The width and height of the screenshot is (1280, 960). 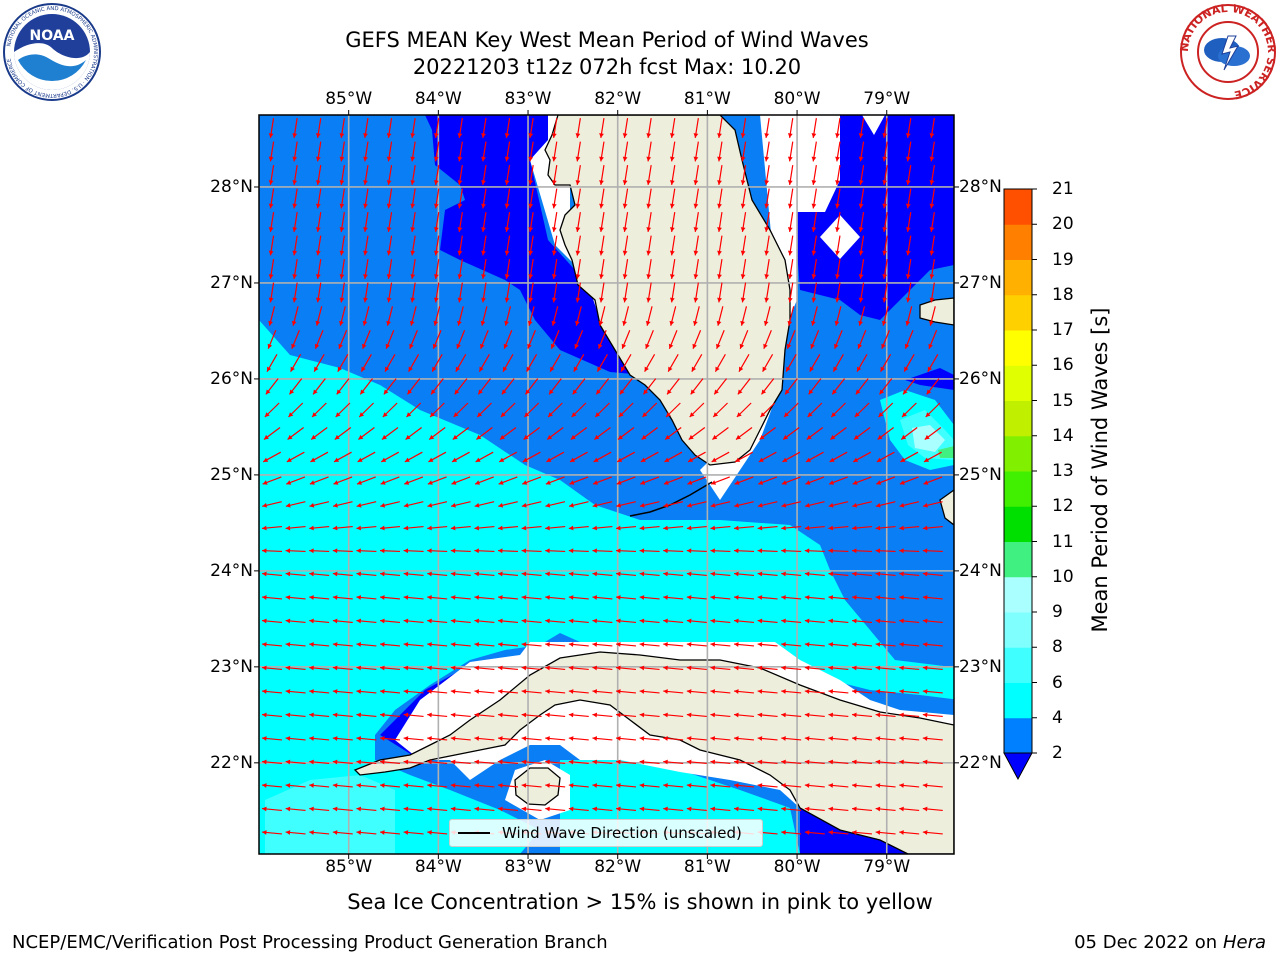 What do you see at coordinates (438, 99) in the screenshot?
I see `lon-label-top: 84°W` at bounding box center [438, 99].